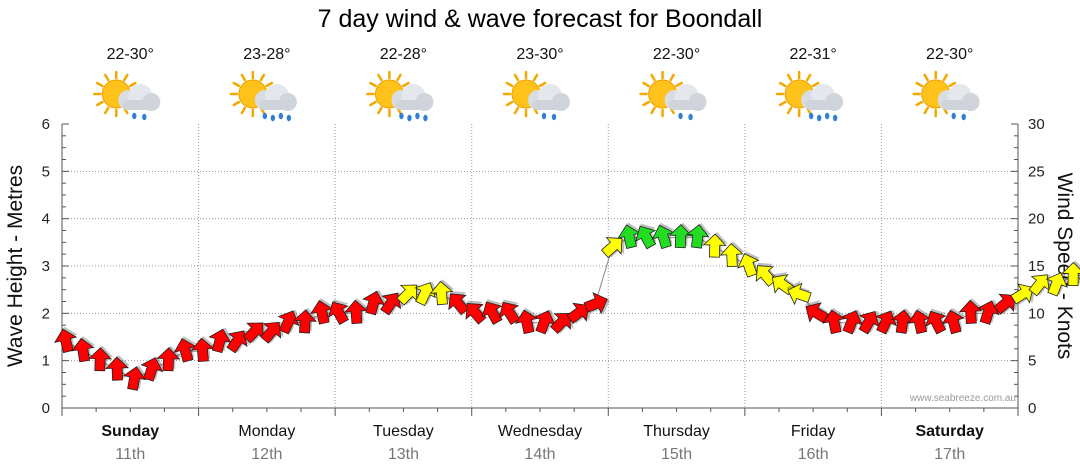 This screenshot has width=1080, height=475. I want to click on day-date: 17th, so click(949, 454).